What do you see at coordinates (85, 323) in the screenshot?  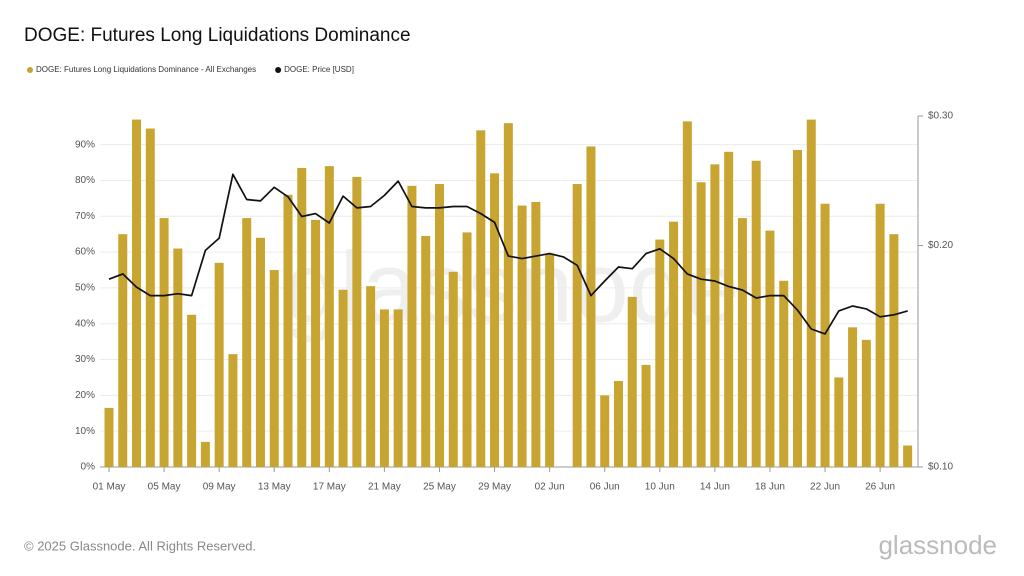 I see `y-tick-label: 40%` at bounding box center [85, 323].